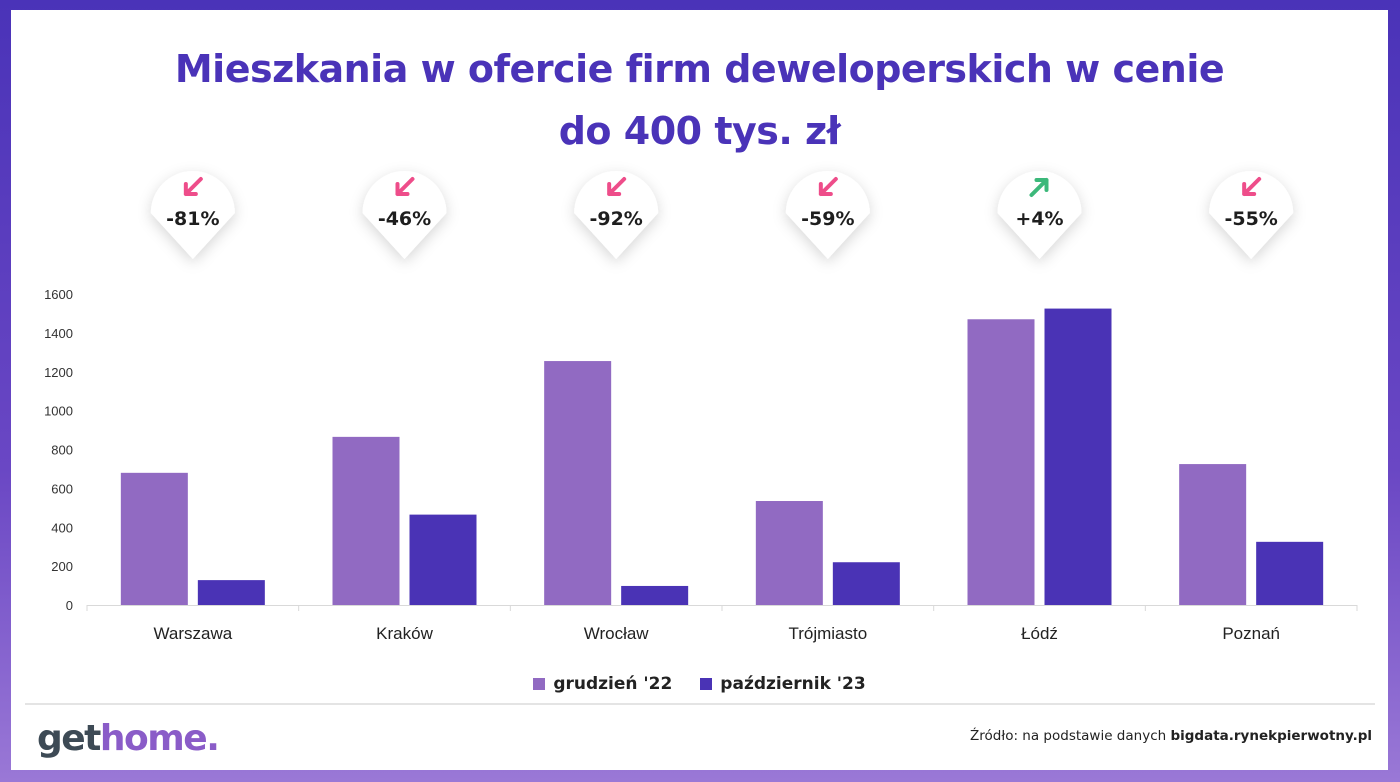 This screenshot has width=1400, height=782. What do you see at coordinates (613, 684) in the screenshot?
I see `legend-label-series-1: grudzień '22` at bounding box center [613, 684].